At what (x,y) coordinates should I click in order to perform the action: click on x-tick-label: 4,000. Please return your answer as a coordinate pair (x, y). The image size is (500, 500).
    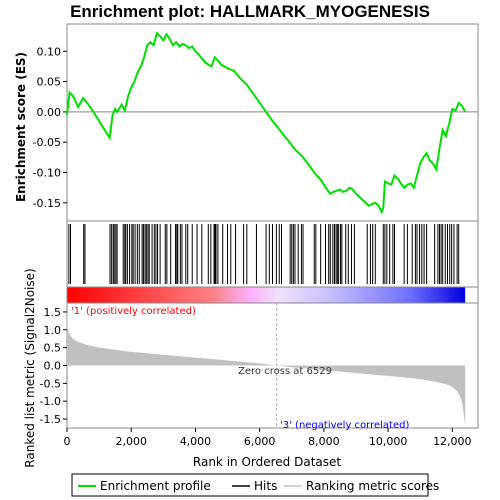
    Looking at the image, I should click on (196, 441).